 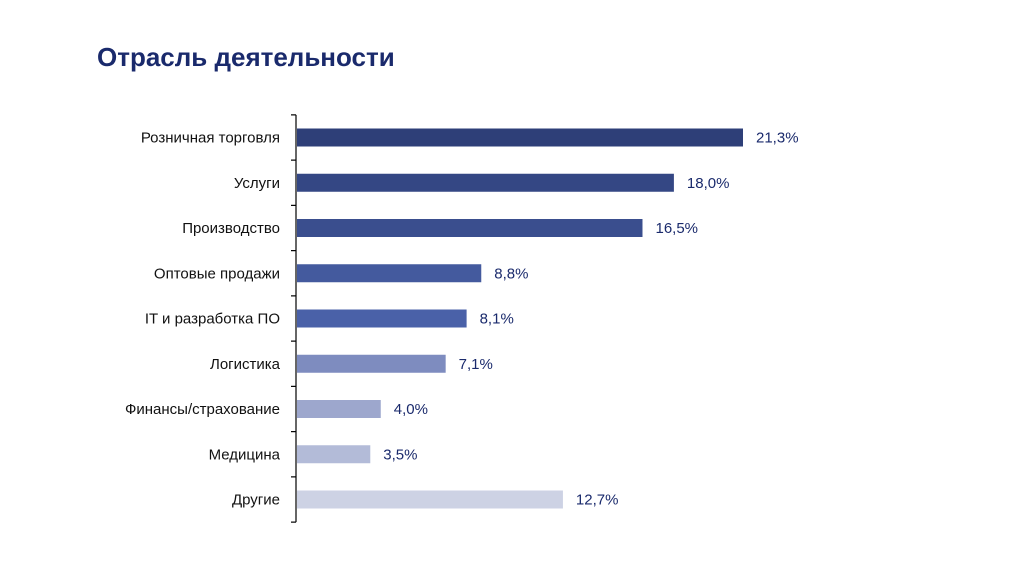 I want to click on category-label: Розничная торговля, so click(x=210, y=138).